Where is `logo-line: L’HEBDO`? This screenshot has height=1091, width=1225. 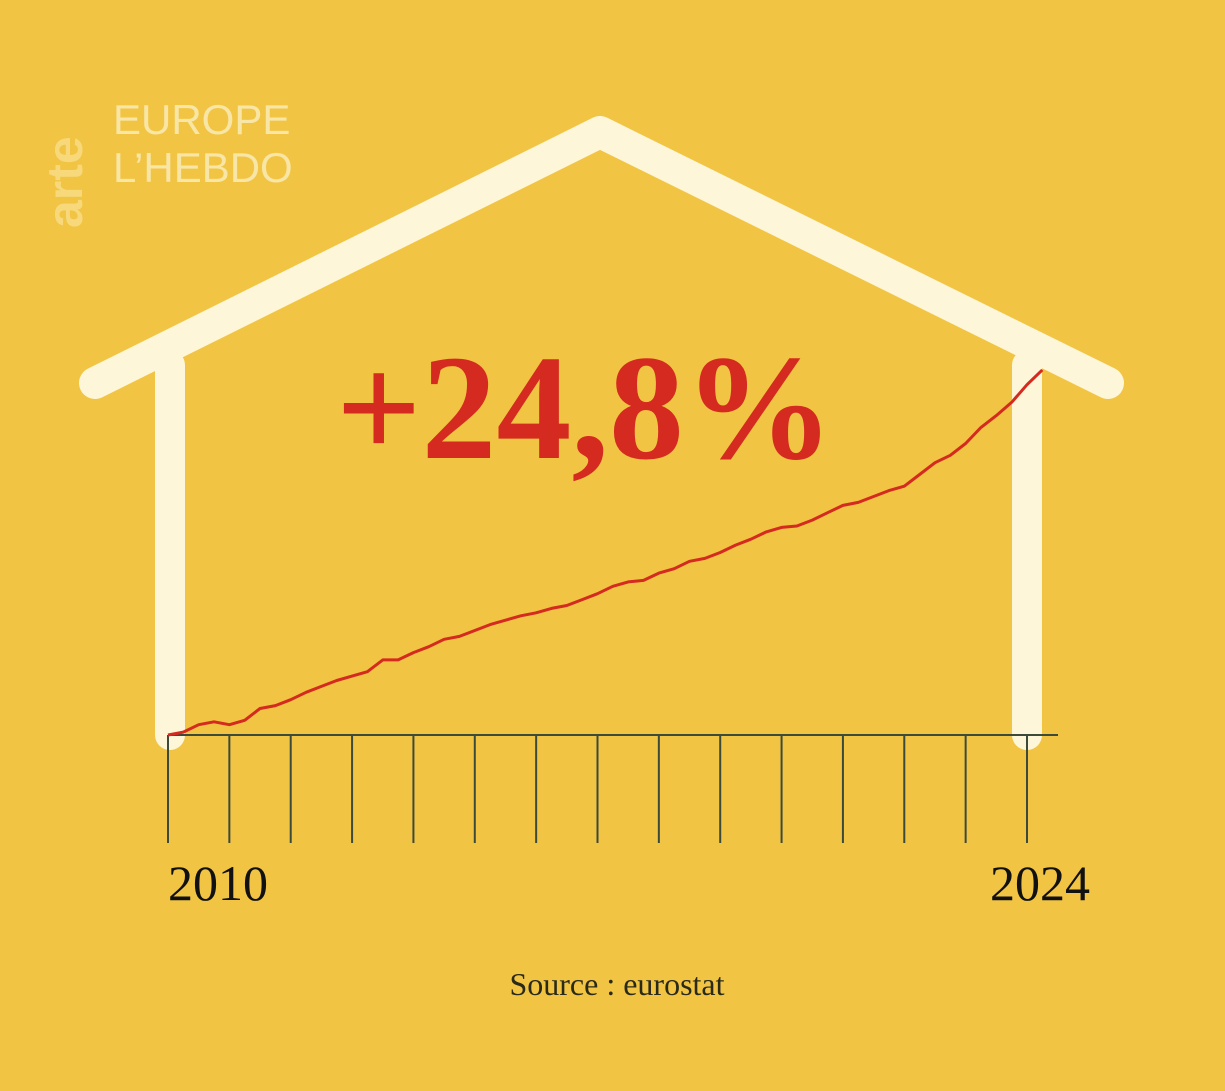 logo-line: L’HEBDO is located at coordinates (203, 167).